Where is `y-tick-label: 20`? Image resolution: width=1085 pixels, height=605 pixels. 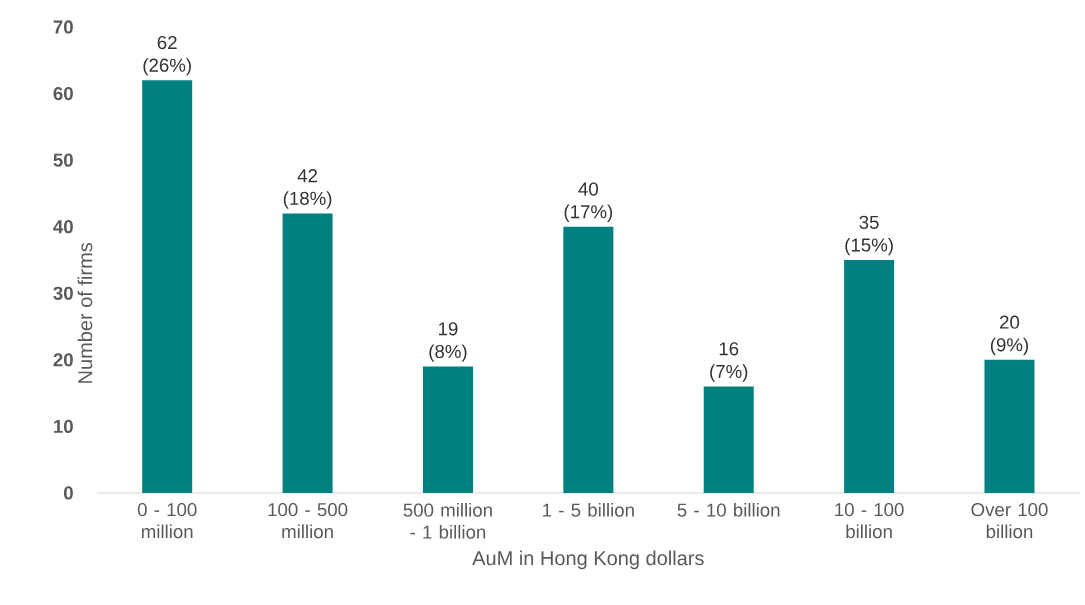 y-tick-label: 20 is located at coordinates (63, 360).